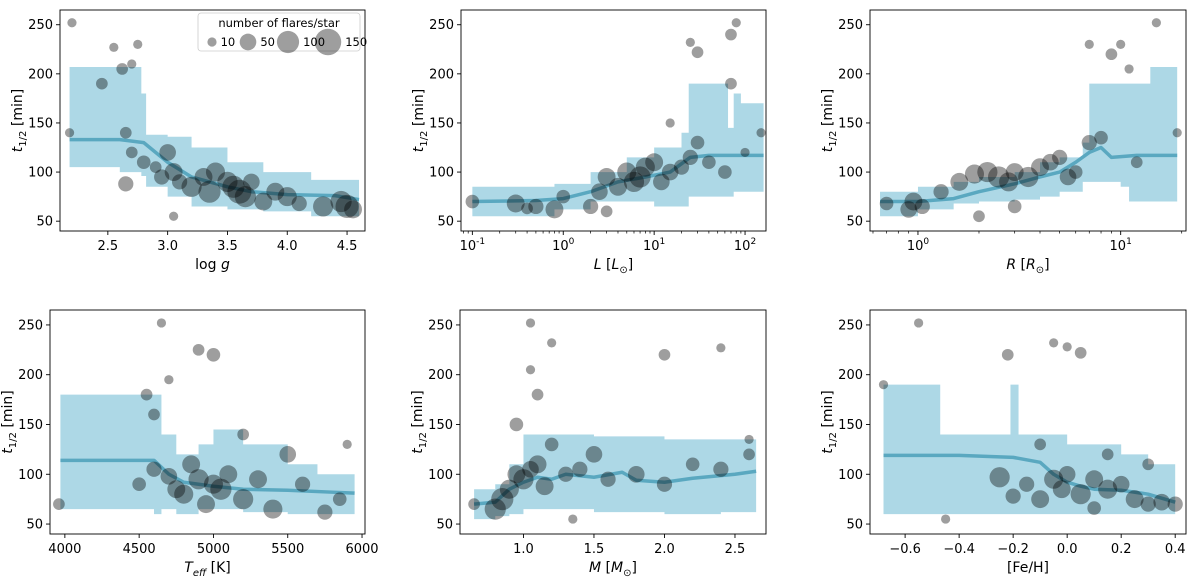 This screenshot has width=1200, height=588. Describe the element at coordinates (287, 246) in the screenshot. I see `x-tick-label: 4.0` at that location.